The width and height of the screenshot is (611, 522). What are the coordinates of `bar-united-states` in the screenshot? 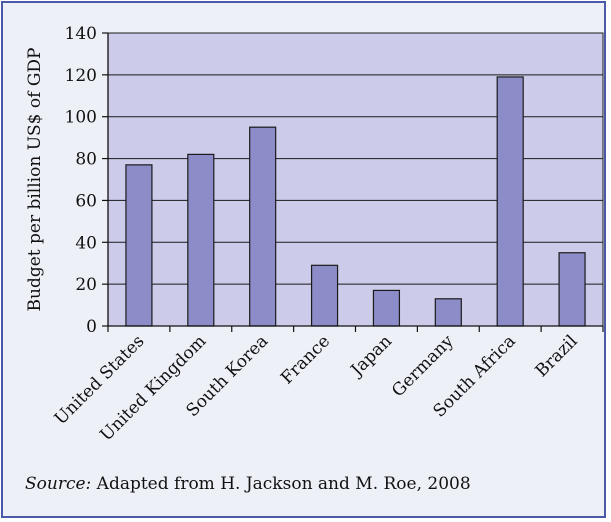 It's located at (139, 245).